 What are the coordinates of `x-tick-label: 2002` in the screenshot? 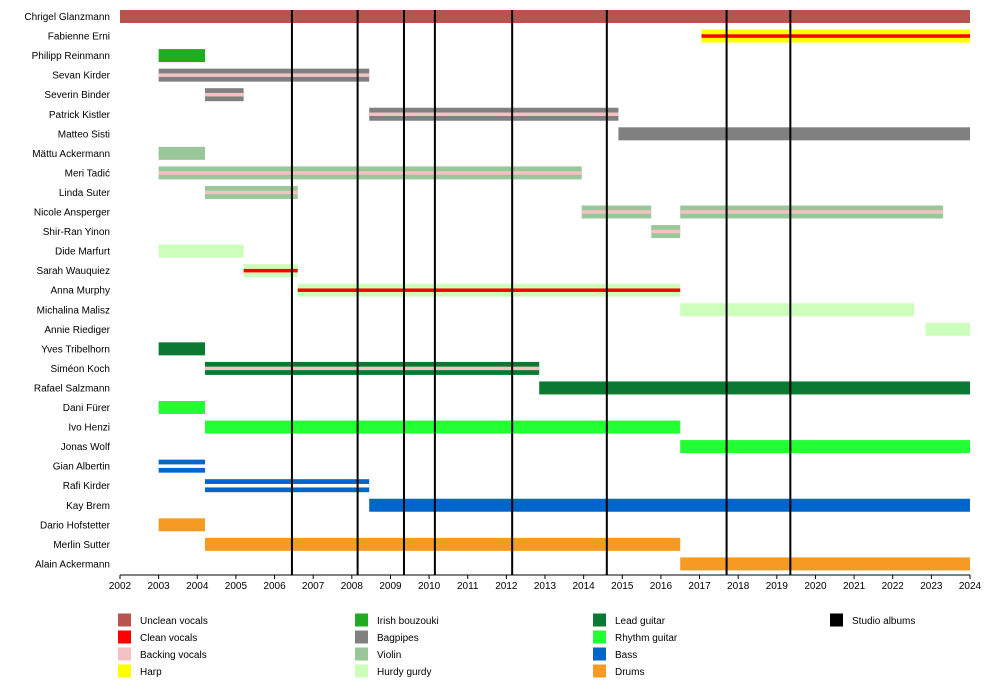 It's located at (120, 586).